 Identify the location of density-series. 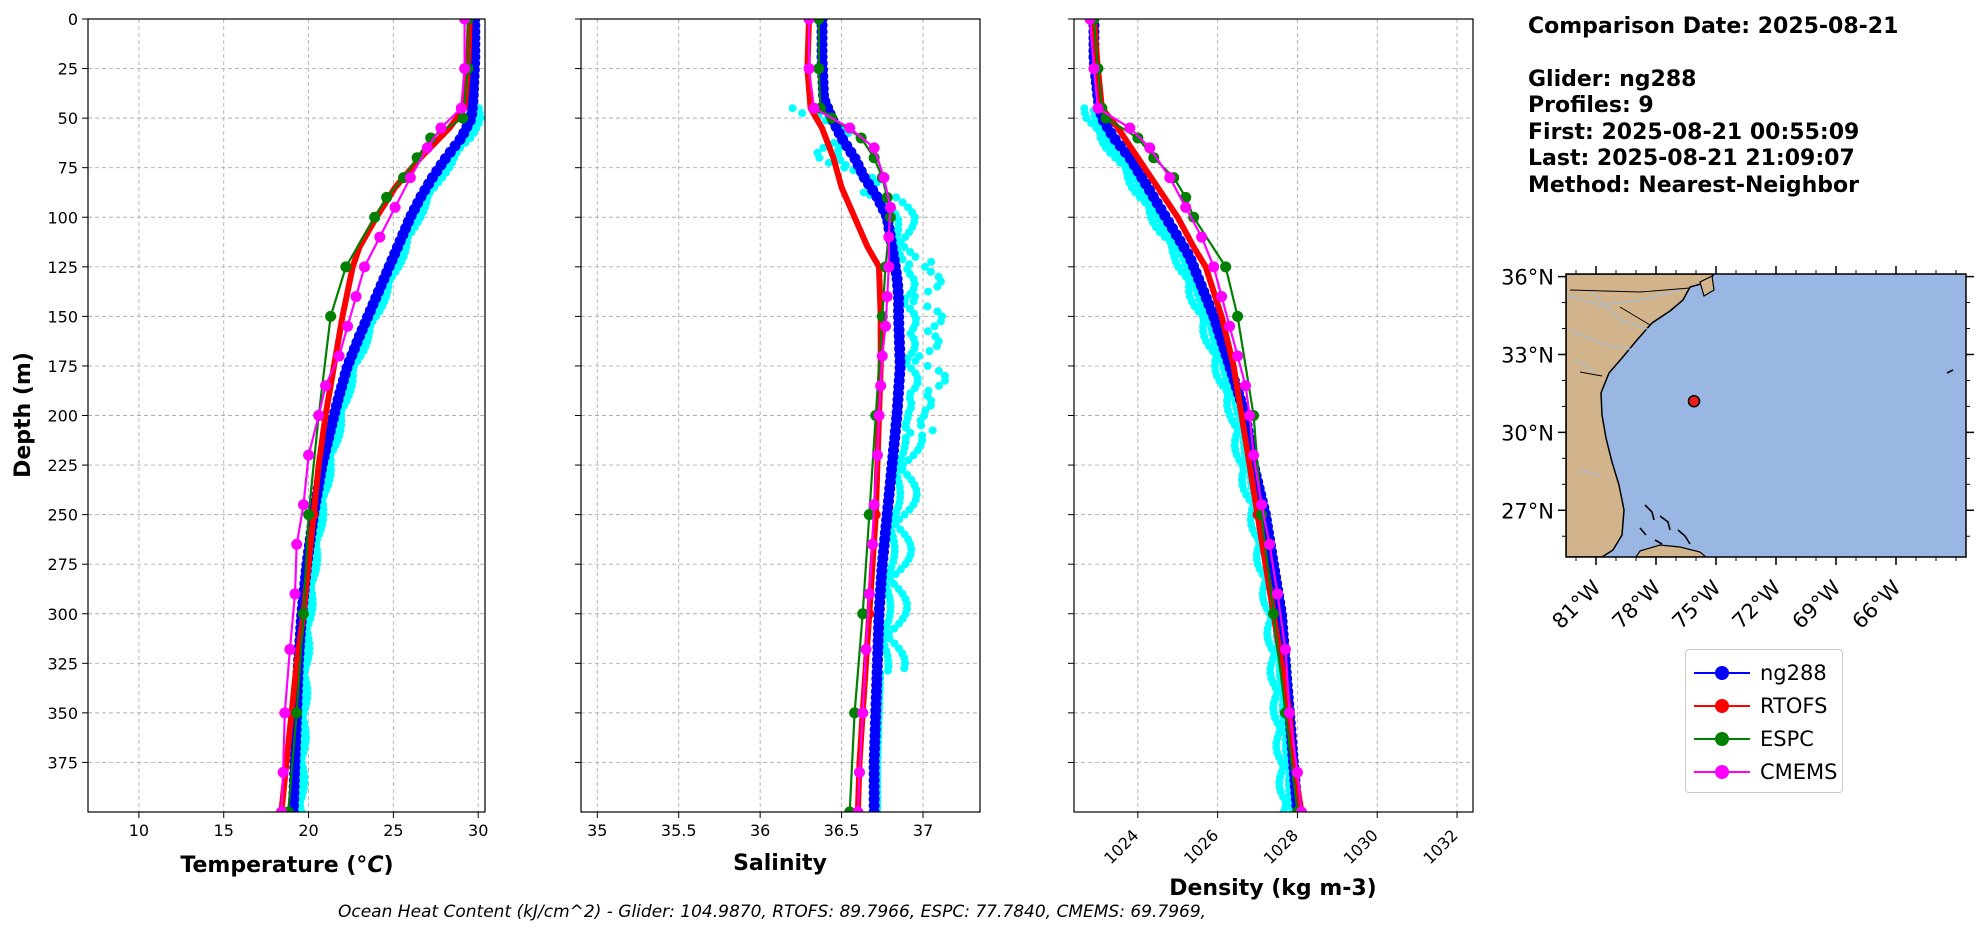
(1193, 415).